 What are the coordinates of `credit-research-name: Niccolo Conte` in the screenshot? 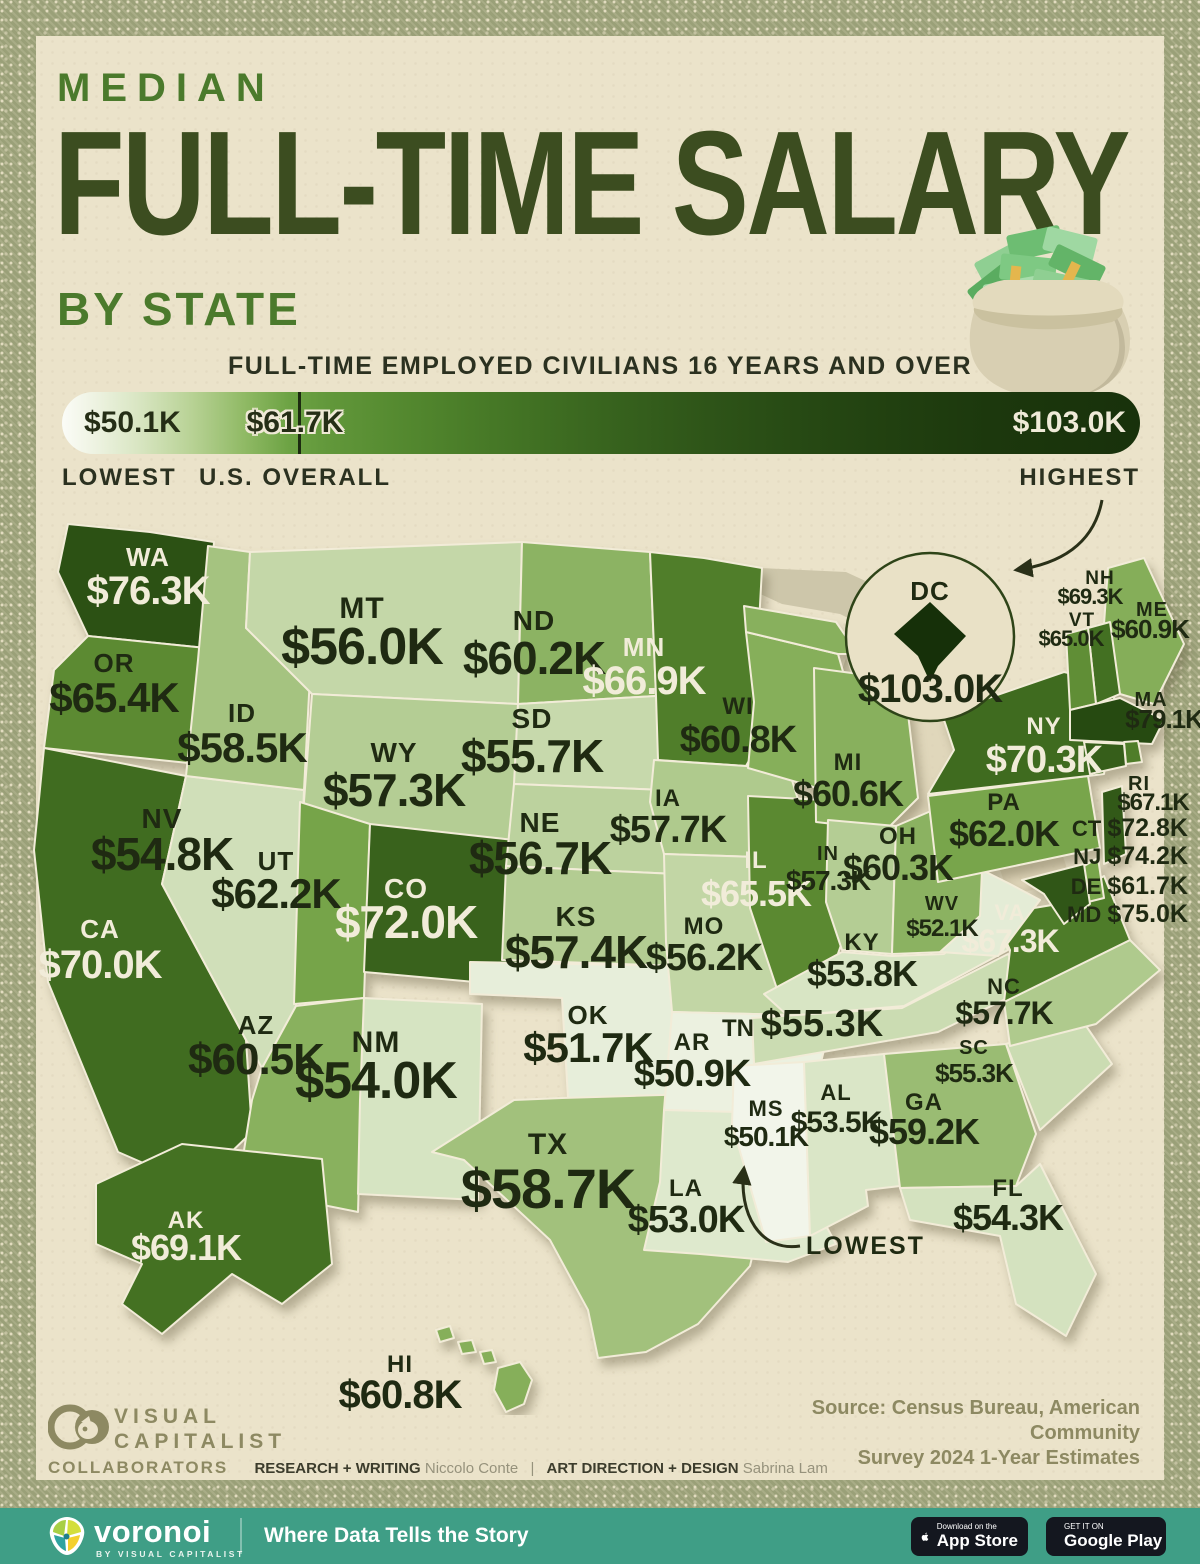 It's located at (471, 1468).